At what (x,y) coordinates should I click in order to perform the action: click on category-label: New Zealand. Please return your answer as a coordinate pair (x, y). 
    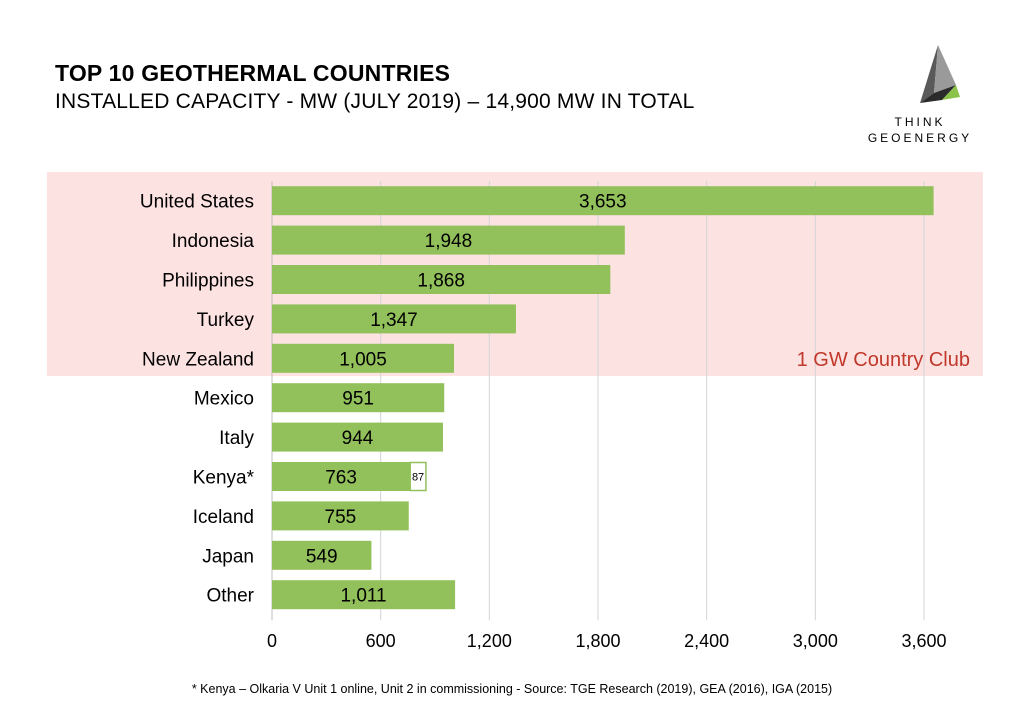
    Looking at the image, I should click on (198, 359).